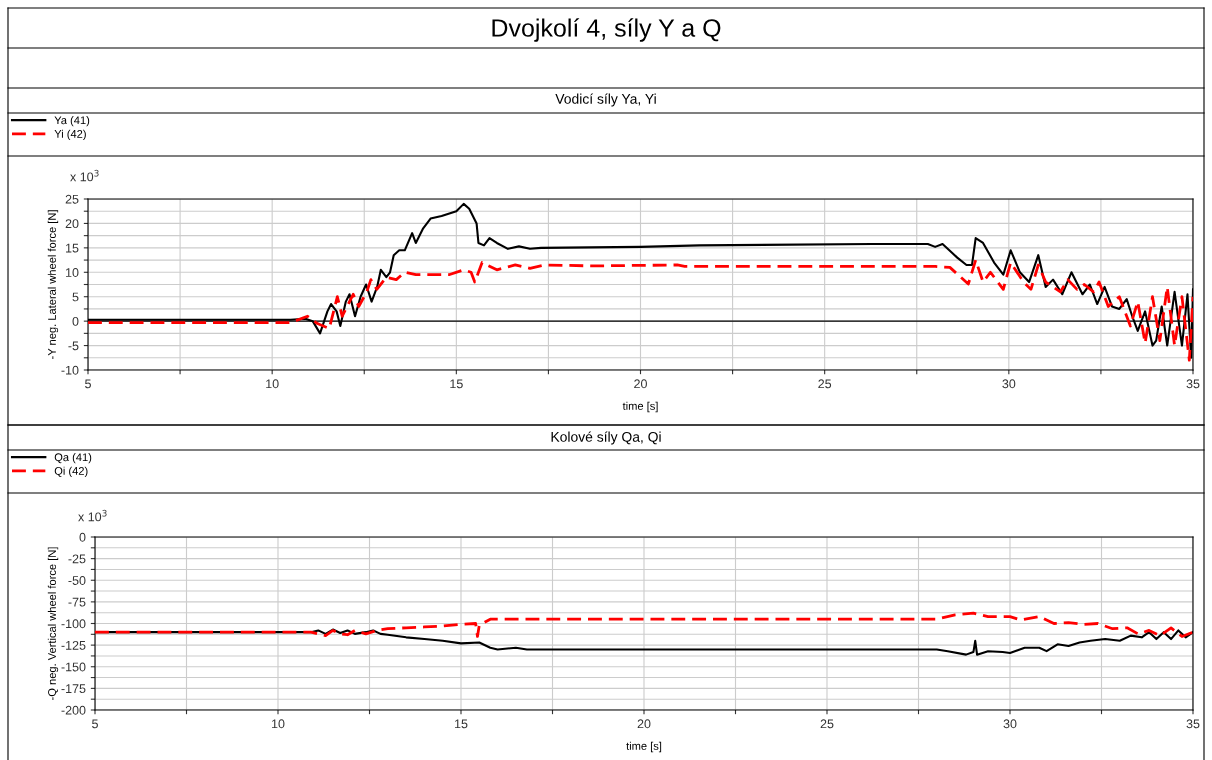  I want to click on y-tick-label: -50, so click(77, 580).